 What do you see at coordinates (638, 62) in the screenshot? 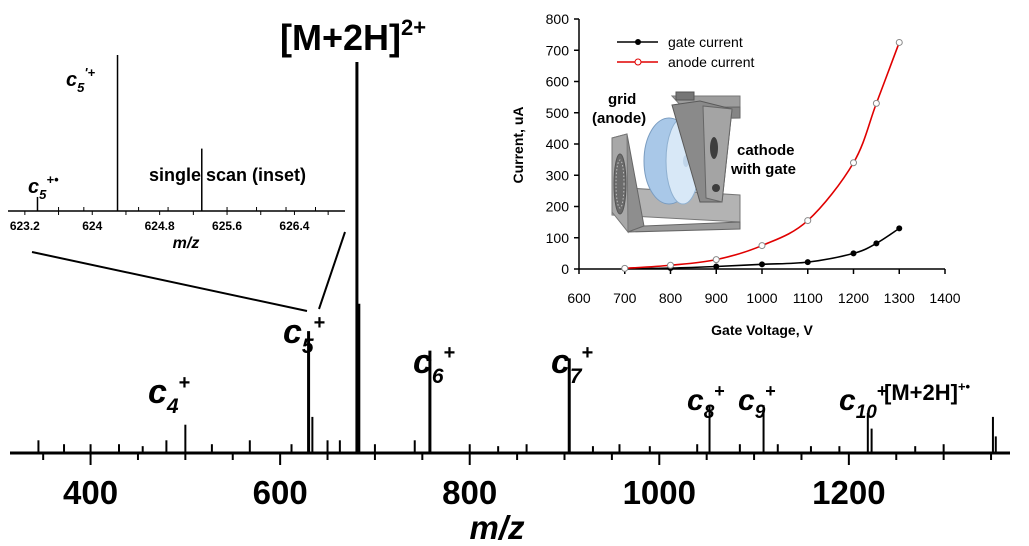
I see `legend-marker-anode-current` at bounding box center [638, 62].